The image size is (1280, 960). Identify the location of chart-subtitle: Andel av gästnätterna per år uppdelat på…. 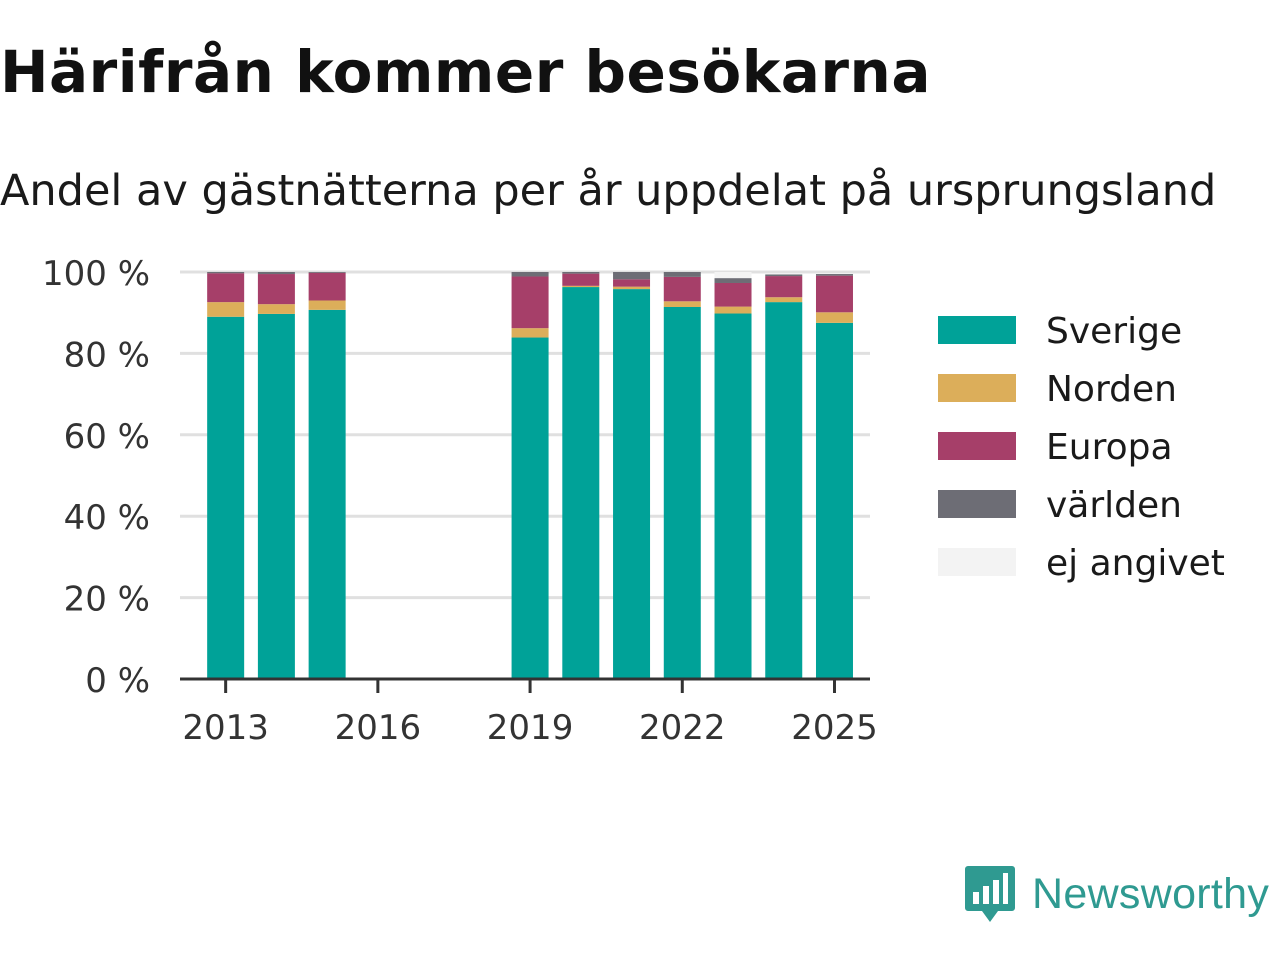
(608, 191).